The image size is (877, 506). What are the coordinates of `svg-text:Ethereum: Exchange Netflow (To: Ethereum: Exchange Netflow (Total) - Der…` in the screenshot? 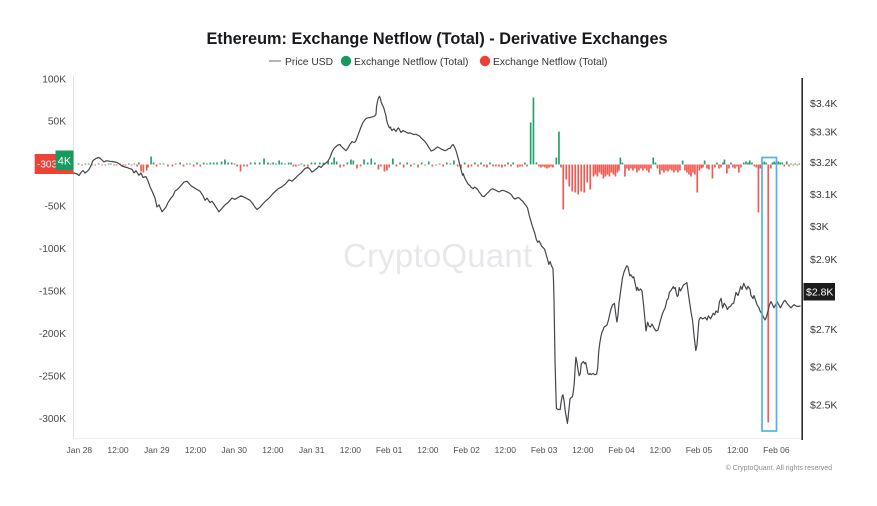 It's located at (436, 39).